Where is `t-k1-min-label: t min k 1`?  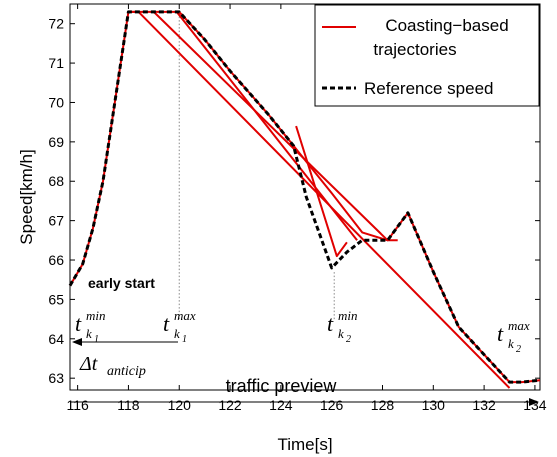
t-k1-min-label: t min k 1 is located at coordinates (90, 326).